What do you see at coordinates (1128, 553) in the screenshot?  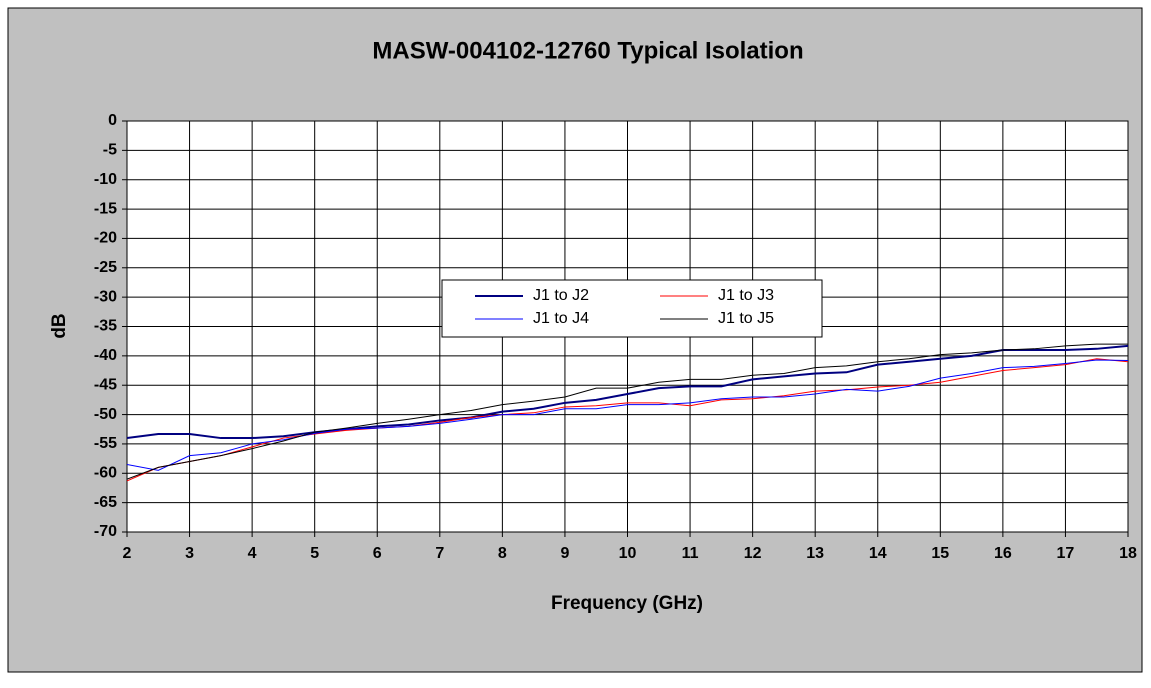 I see `x-tick-label: 18` at bounding box center [1128, 553].